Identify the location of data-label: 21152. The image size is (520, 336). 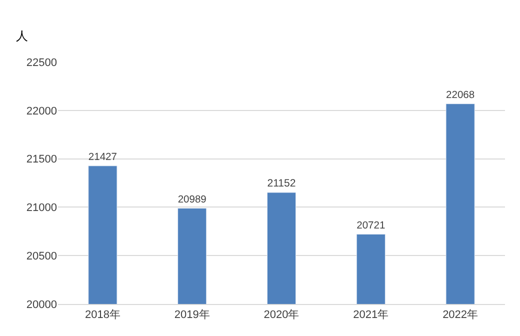
(281, 184).